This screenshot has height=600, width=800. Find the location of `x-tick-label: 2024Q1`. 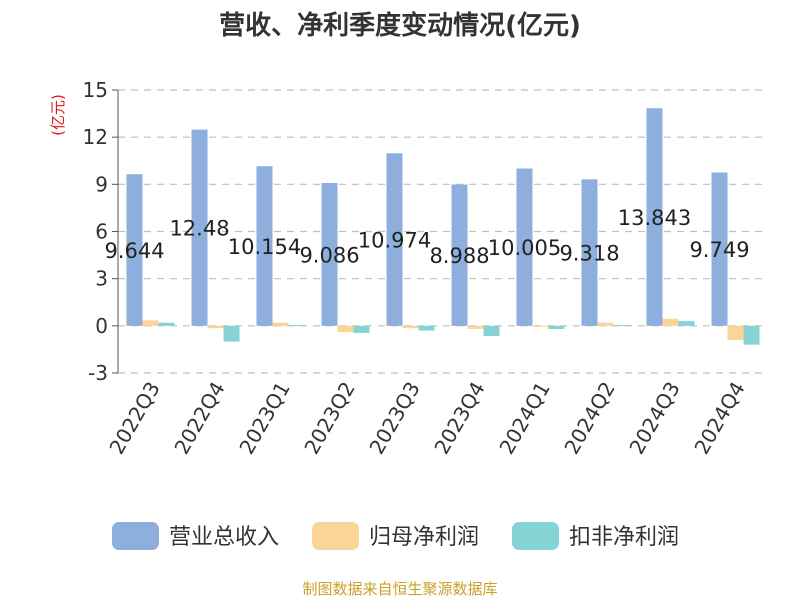

x-tick-label: 2024Q1 is located at coordinates (524, 418).